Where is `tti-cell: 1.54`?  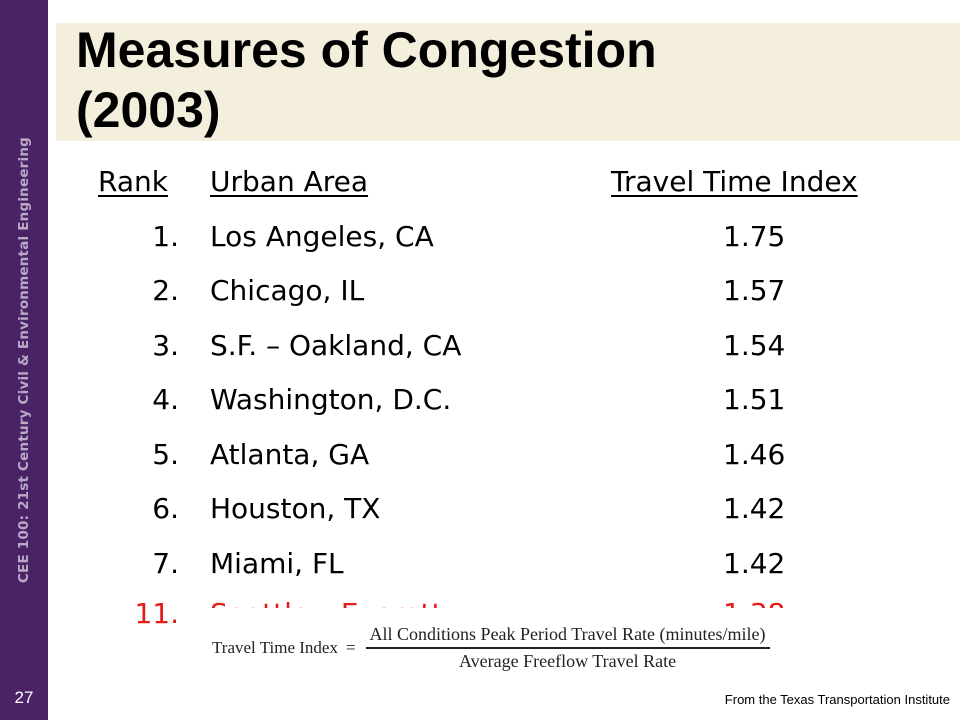
tti-cell: 1.54 is located at coordinates (754, 345).